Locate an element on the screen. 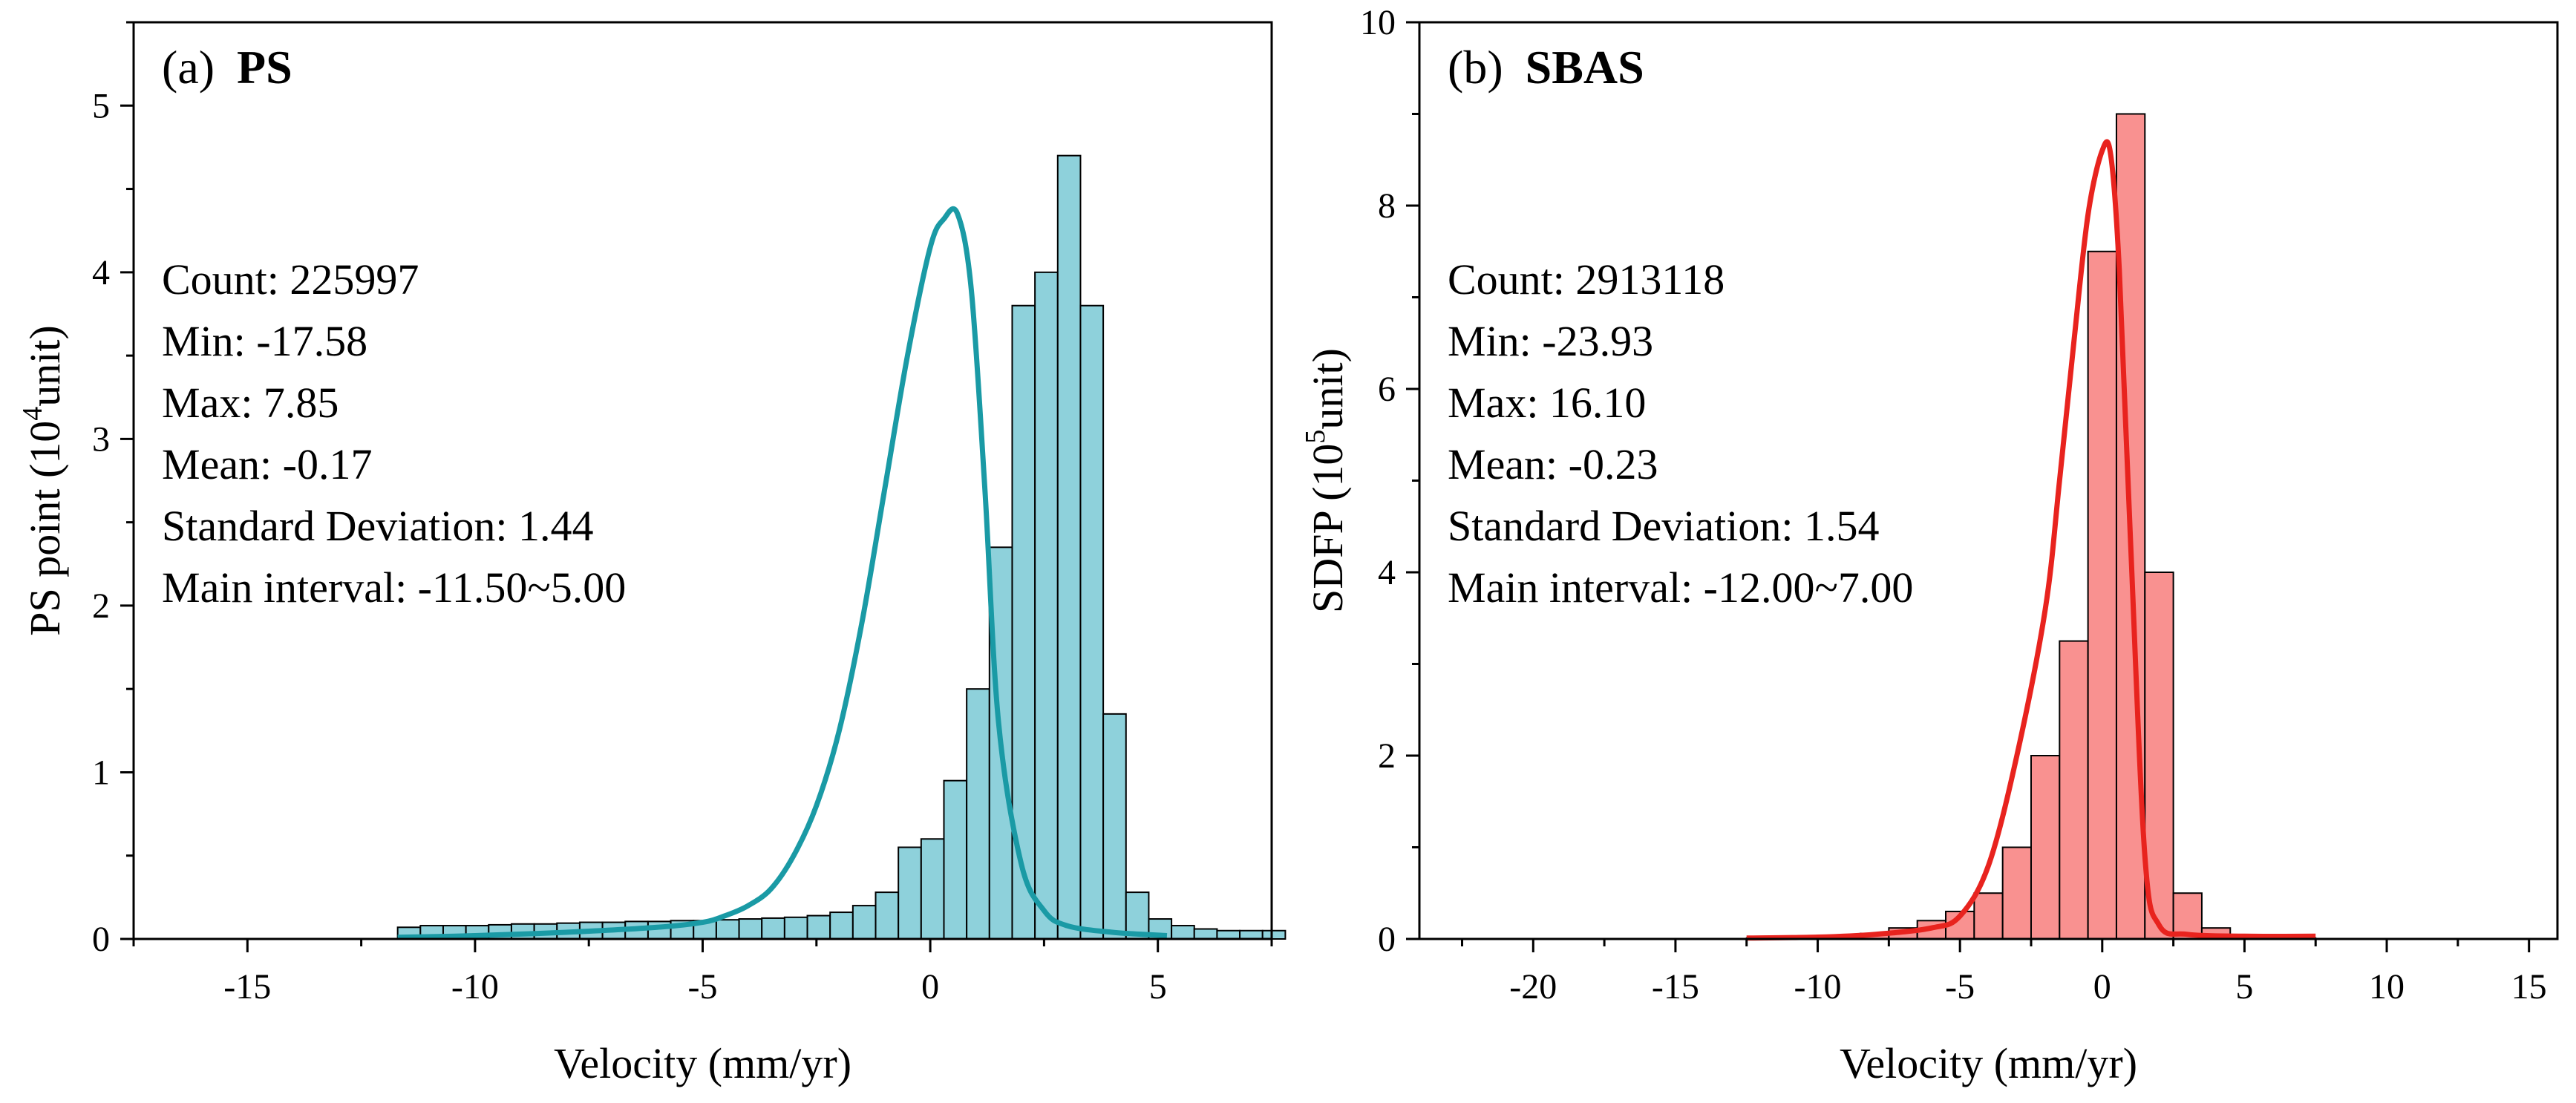 The width and height of the screenshot is (2576, 1103). panel-name: SBAS is located at coordinates (1585, 67).